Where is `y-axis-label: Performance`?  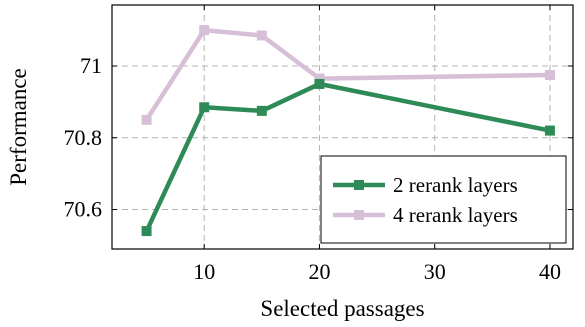 y-axis-label: Performance is located at coordinates (18, 127).